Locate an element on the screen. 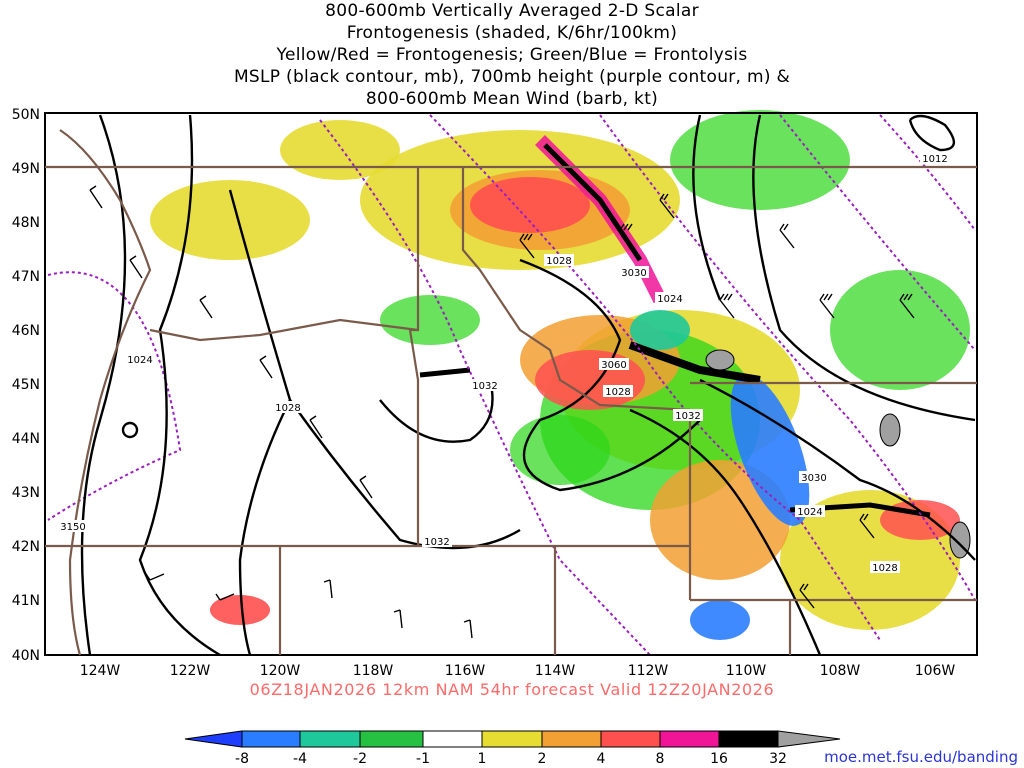 The height and width of the screenshot is (768, 1024). lat-label-42n: 42N is located at coordinates (26, 547).